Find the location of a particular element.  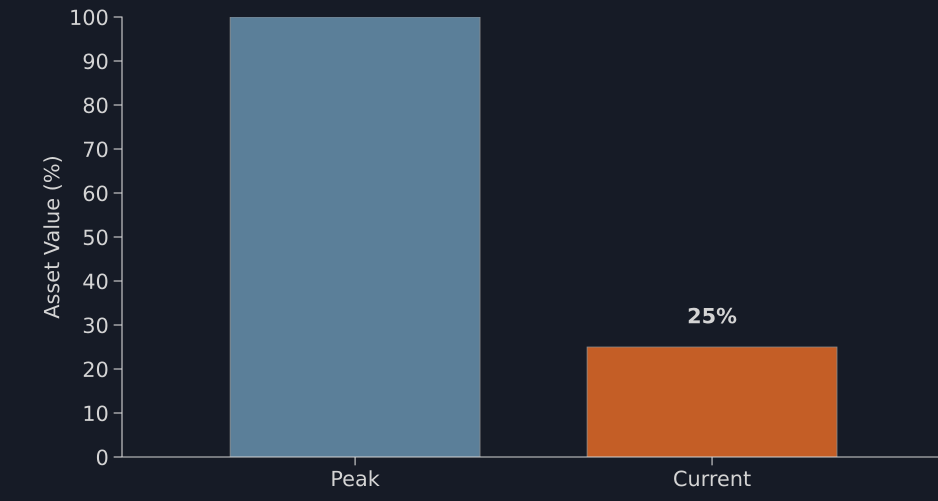

y-tick-label: 30 is located at coordinates (96, 325).